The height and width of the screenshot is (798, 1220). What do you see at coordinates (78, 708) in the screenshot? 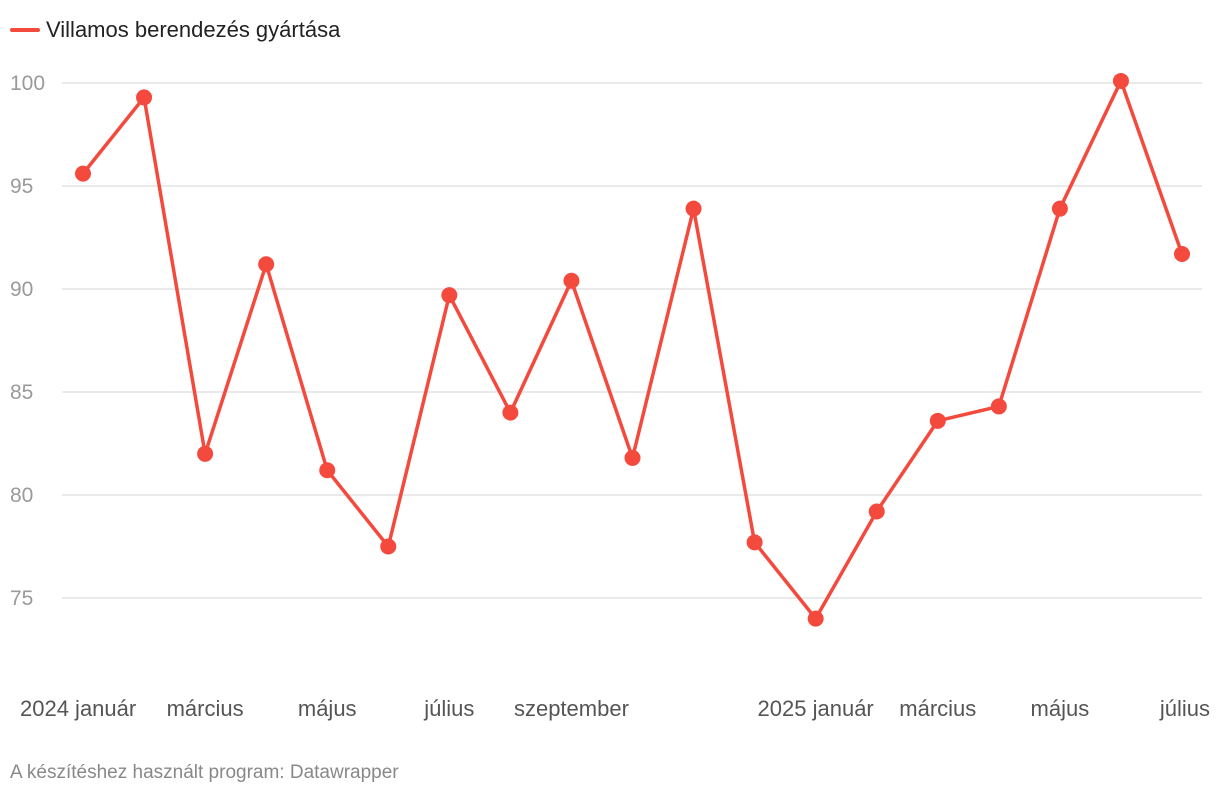
I see `x-tick-label: 2024 január` at bounding box center [78, 708].